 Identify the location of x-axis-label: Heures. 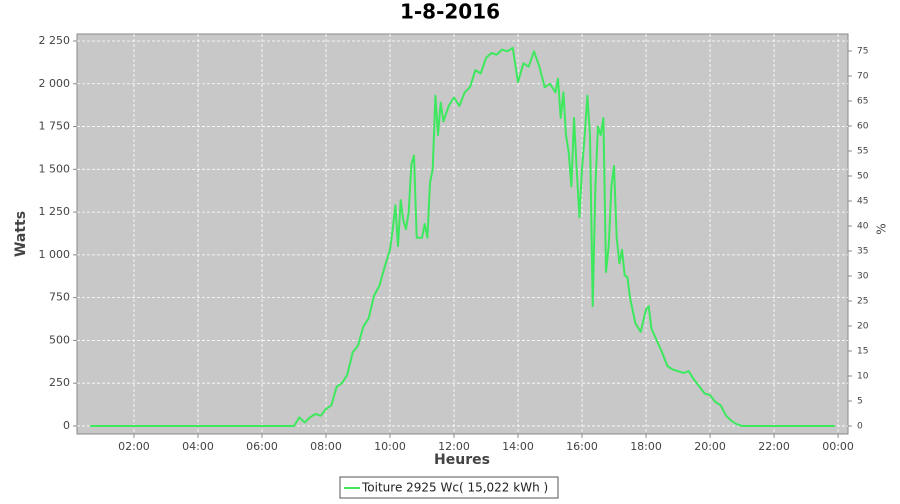
(462, 460).